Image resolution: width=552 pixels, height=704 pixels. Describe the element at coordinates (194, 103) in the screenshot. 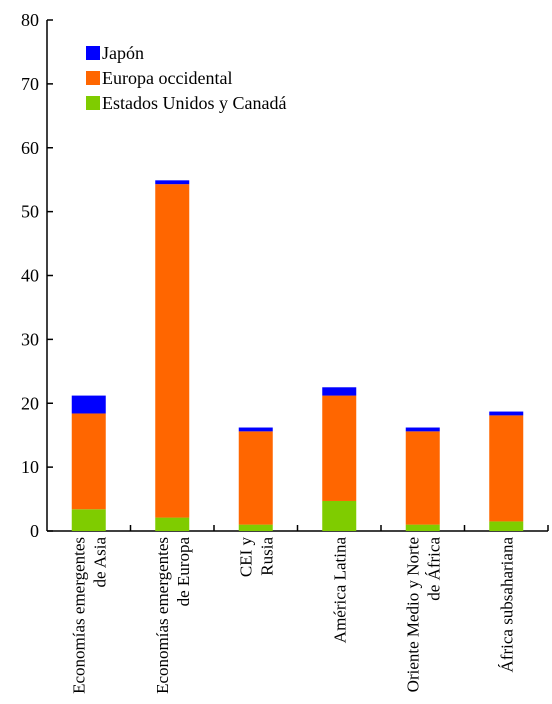

I see `legend-label: Estados Unidos y Canadá` at that location.